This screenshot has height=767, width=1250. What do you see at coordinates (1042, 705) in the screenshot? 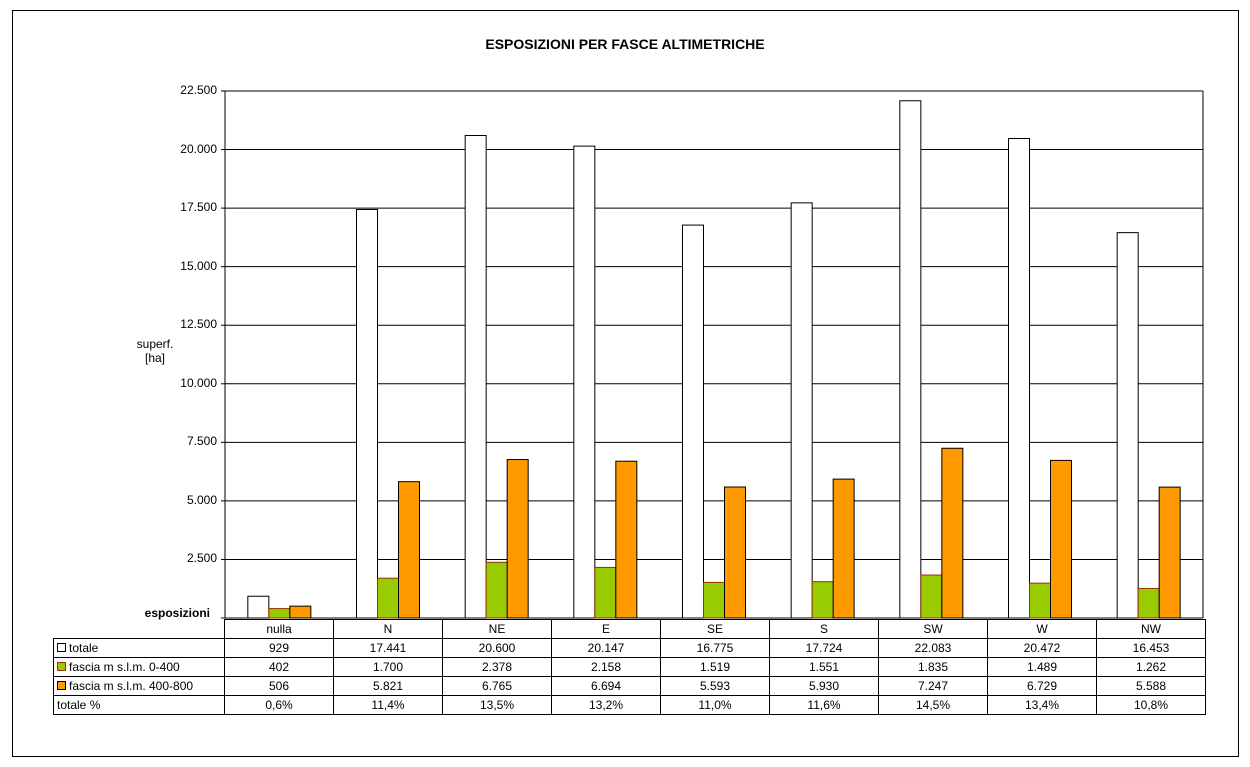
I see `percent-label: 13,4%` at bounding box center [1042, 705].